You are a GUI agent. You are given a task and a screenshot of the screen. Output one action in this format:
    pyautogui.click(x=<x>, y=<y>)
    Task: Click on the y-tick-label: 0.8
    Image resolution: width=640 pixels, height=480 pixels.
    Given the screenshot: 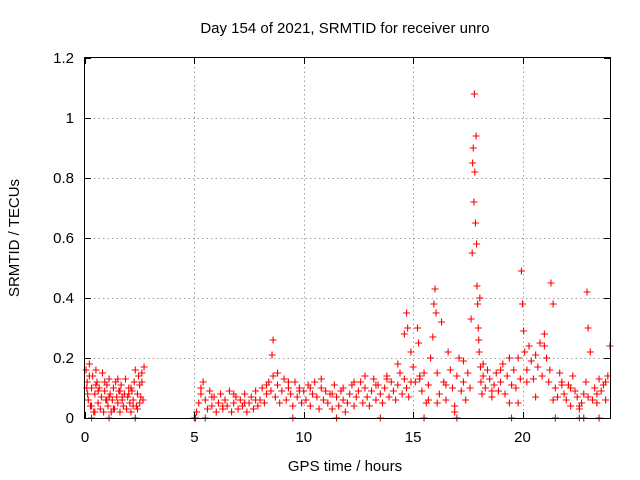 What is the action you would take?
    pyautogui.click(x=63, y=178)
    